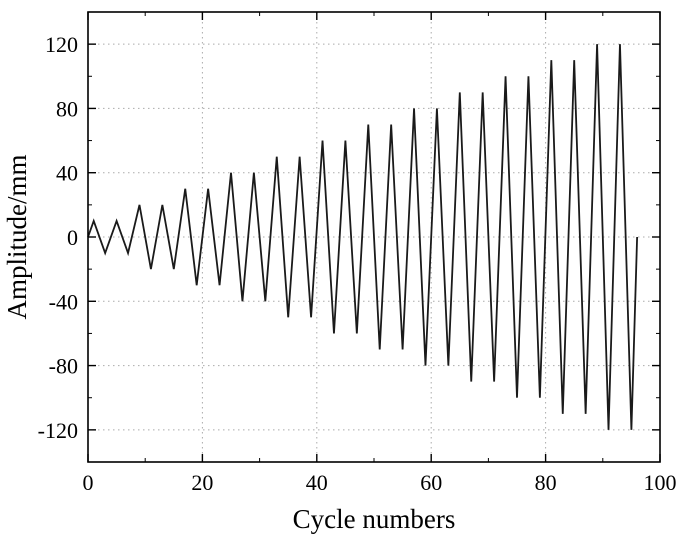 This screenshot has width=685, height=546. What do you see at coordinates (67, 108) in the screenshot?
I see `y-tick-label: 80` at bounding box center [67, 108].